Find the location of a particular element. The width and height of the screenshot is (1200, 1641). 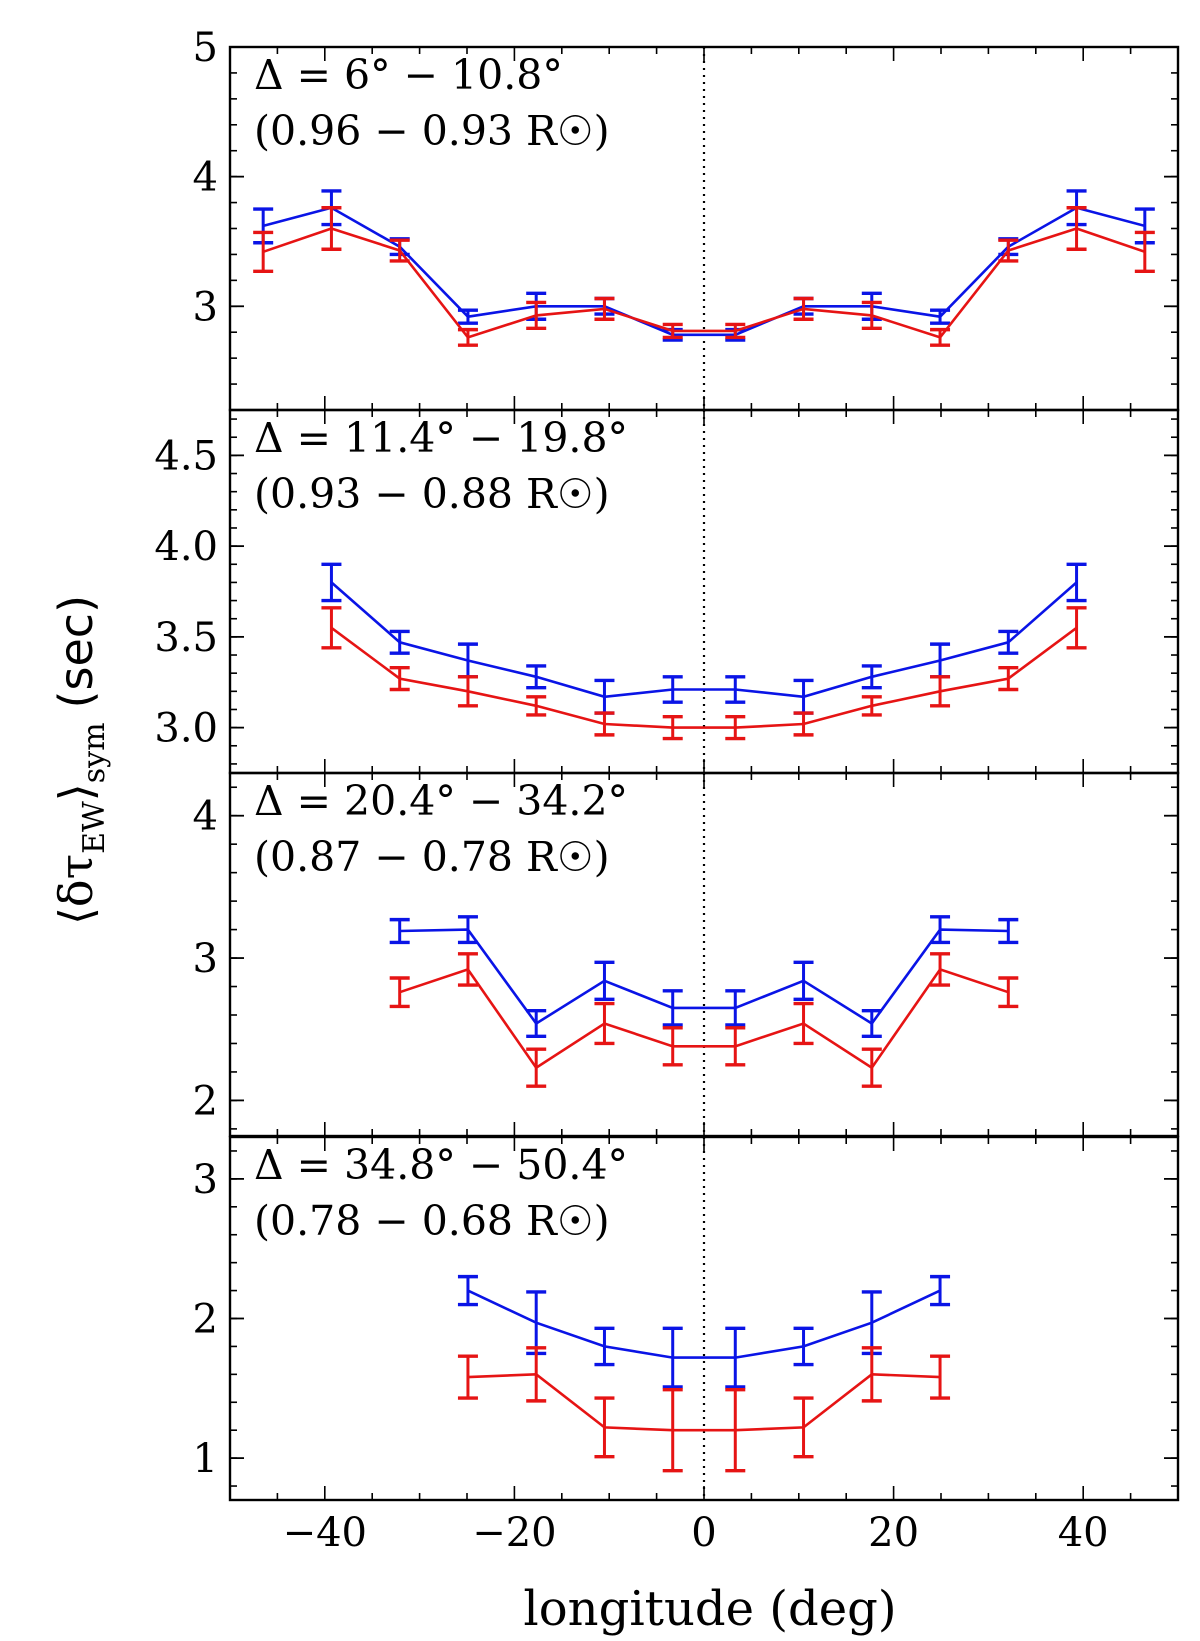

panel-annotation-radius: (0.93 − 0.88 R☉) is located at coordinates (432, 494).